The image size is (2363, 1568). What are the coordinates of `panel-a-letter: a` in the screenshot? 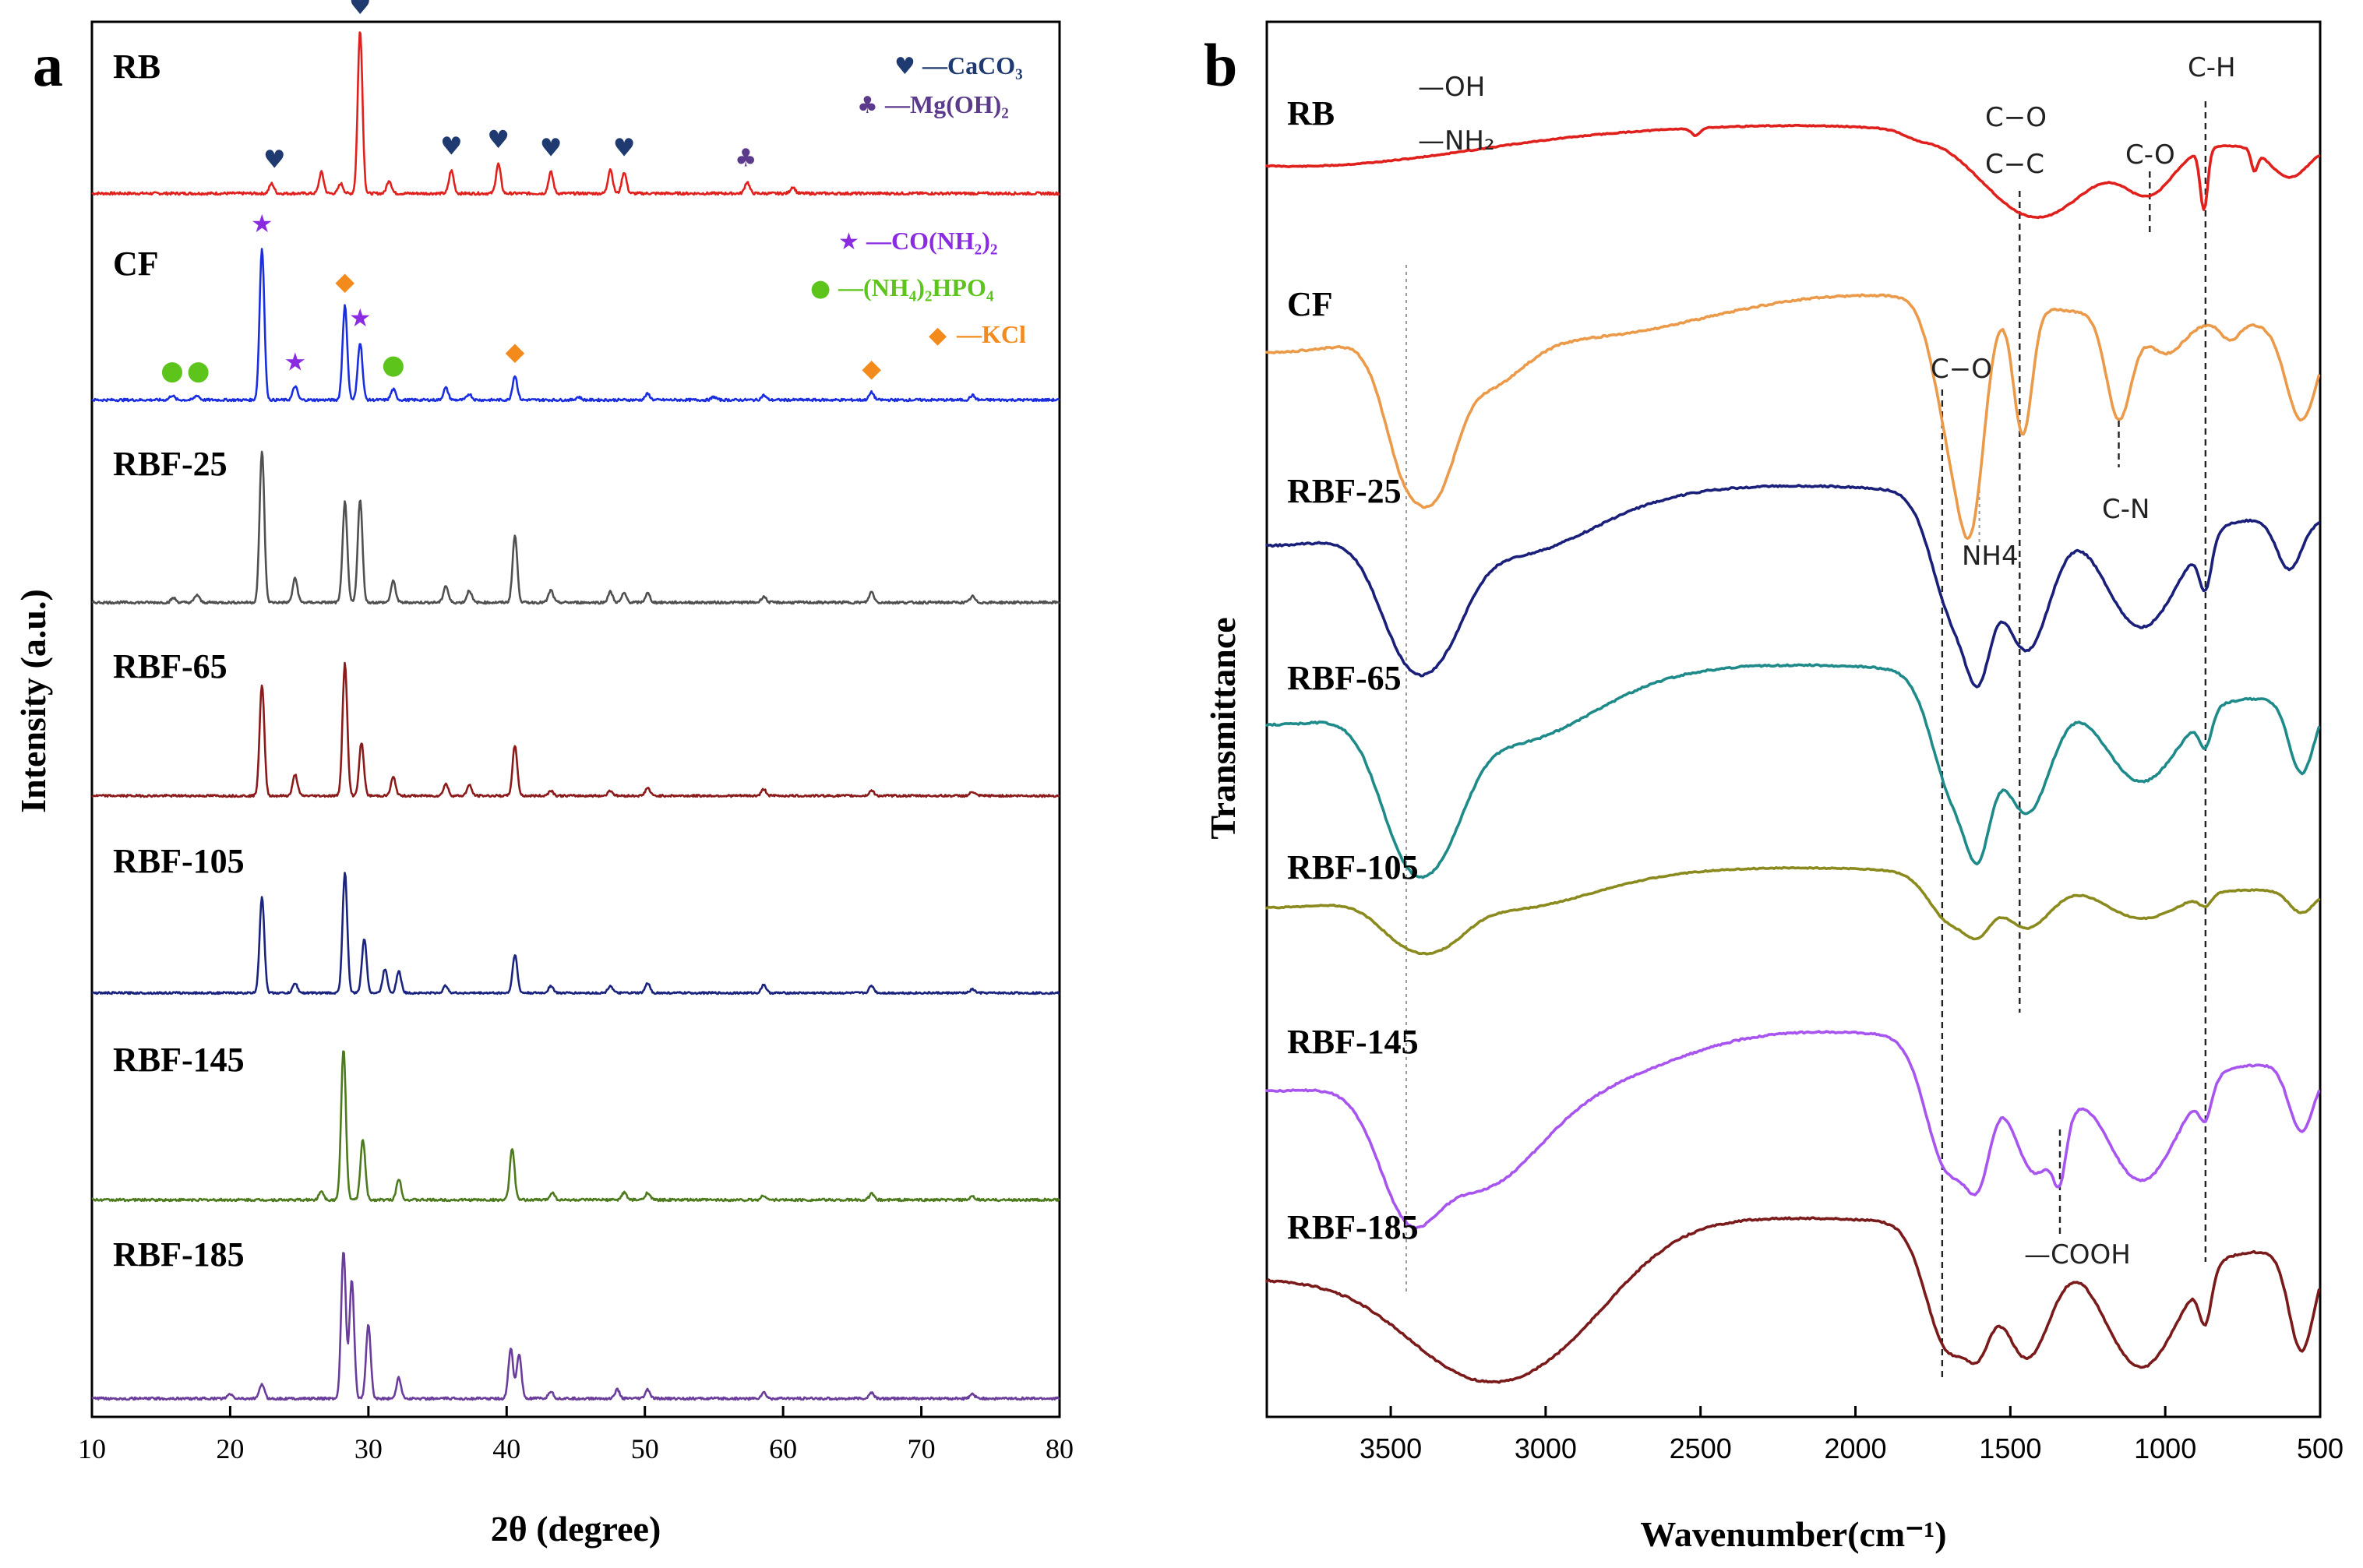 It's located at (48, 65).